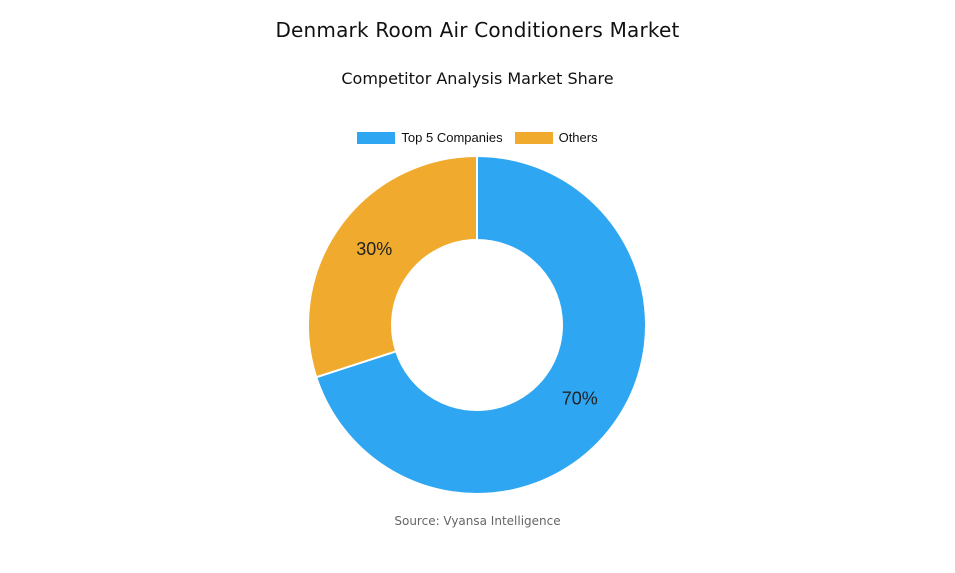  Describe the element at coordinates (477, 30) in the screenshot. I see `chart-title: Denmark Room Air Conditioners Market` at that location.